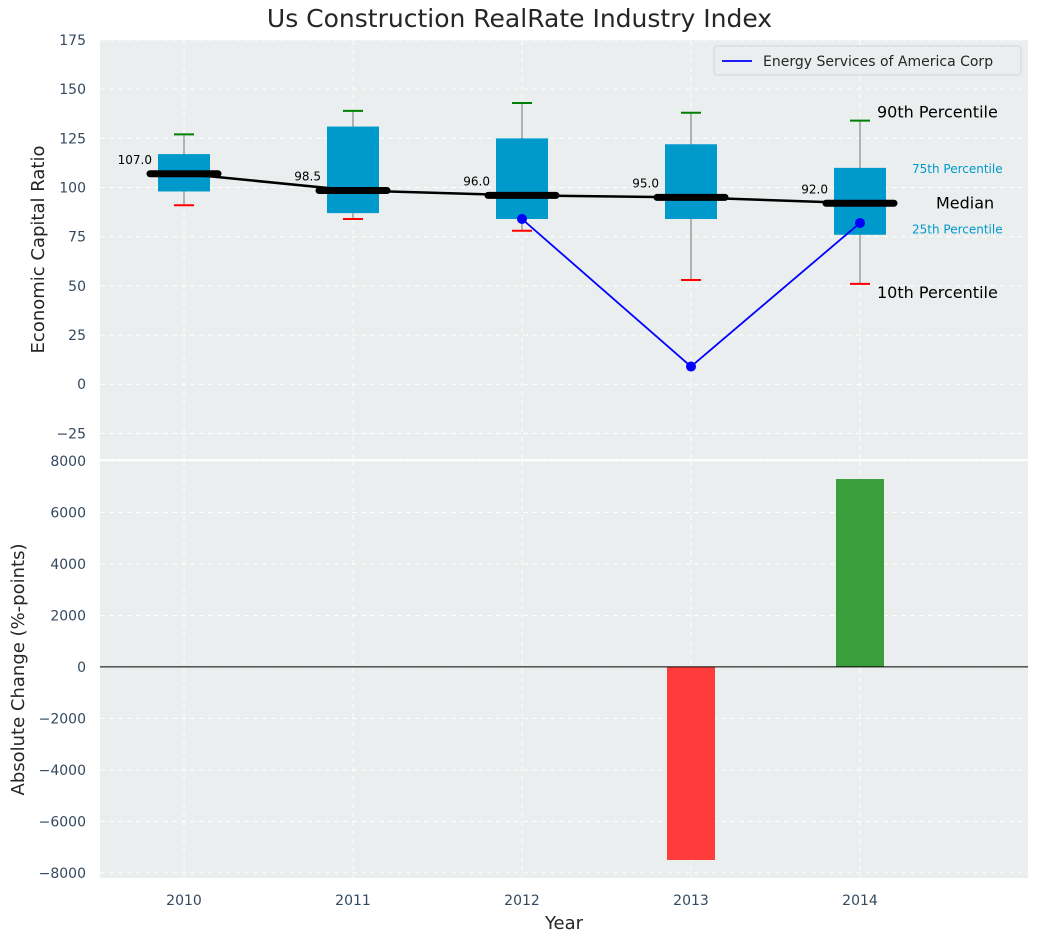 The height and width of the screenshot is (942, 1039). What do you see at coordinates (878, 62) in the screenshot?
I see `legend-label: Energy Services of America Corp` at bounding box center [878, 62].